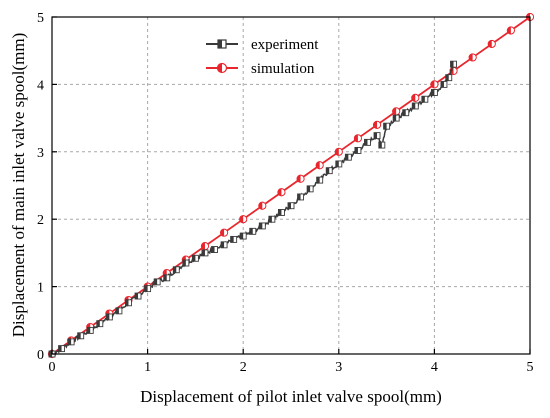 Image resolution: width=550 pixels, height=418 pixels. I want to click on y-tick-label: 1, so click(40, 288).